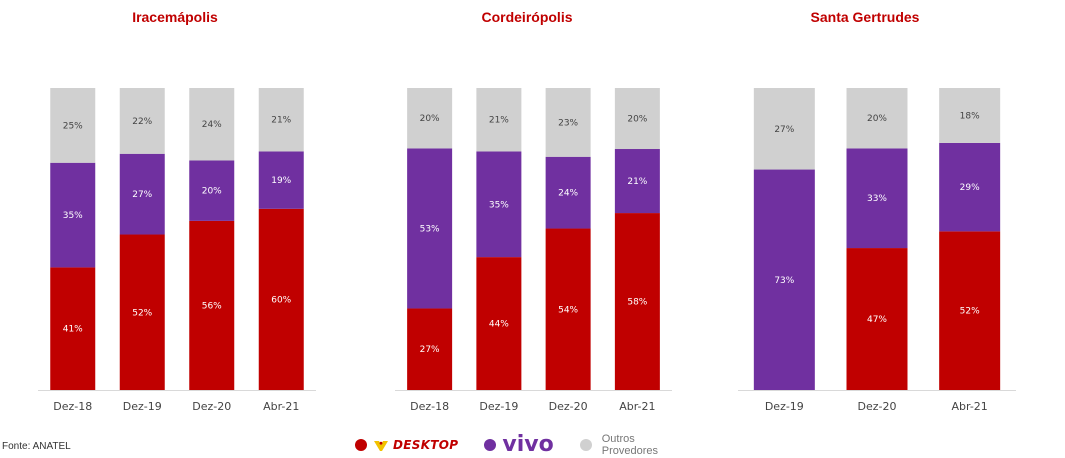 The height and width of the screenshot is (458, 1065). I want to click on data-label: 44%, so click(499, 325).